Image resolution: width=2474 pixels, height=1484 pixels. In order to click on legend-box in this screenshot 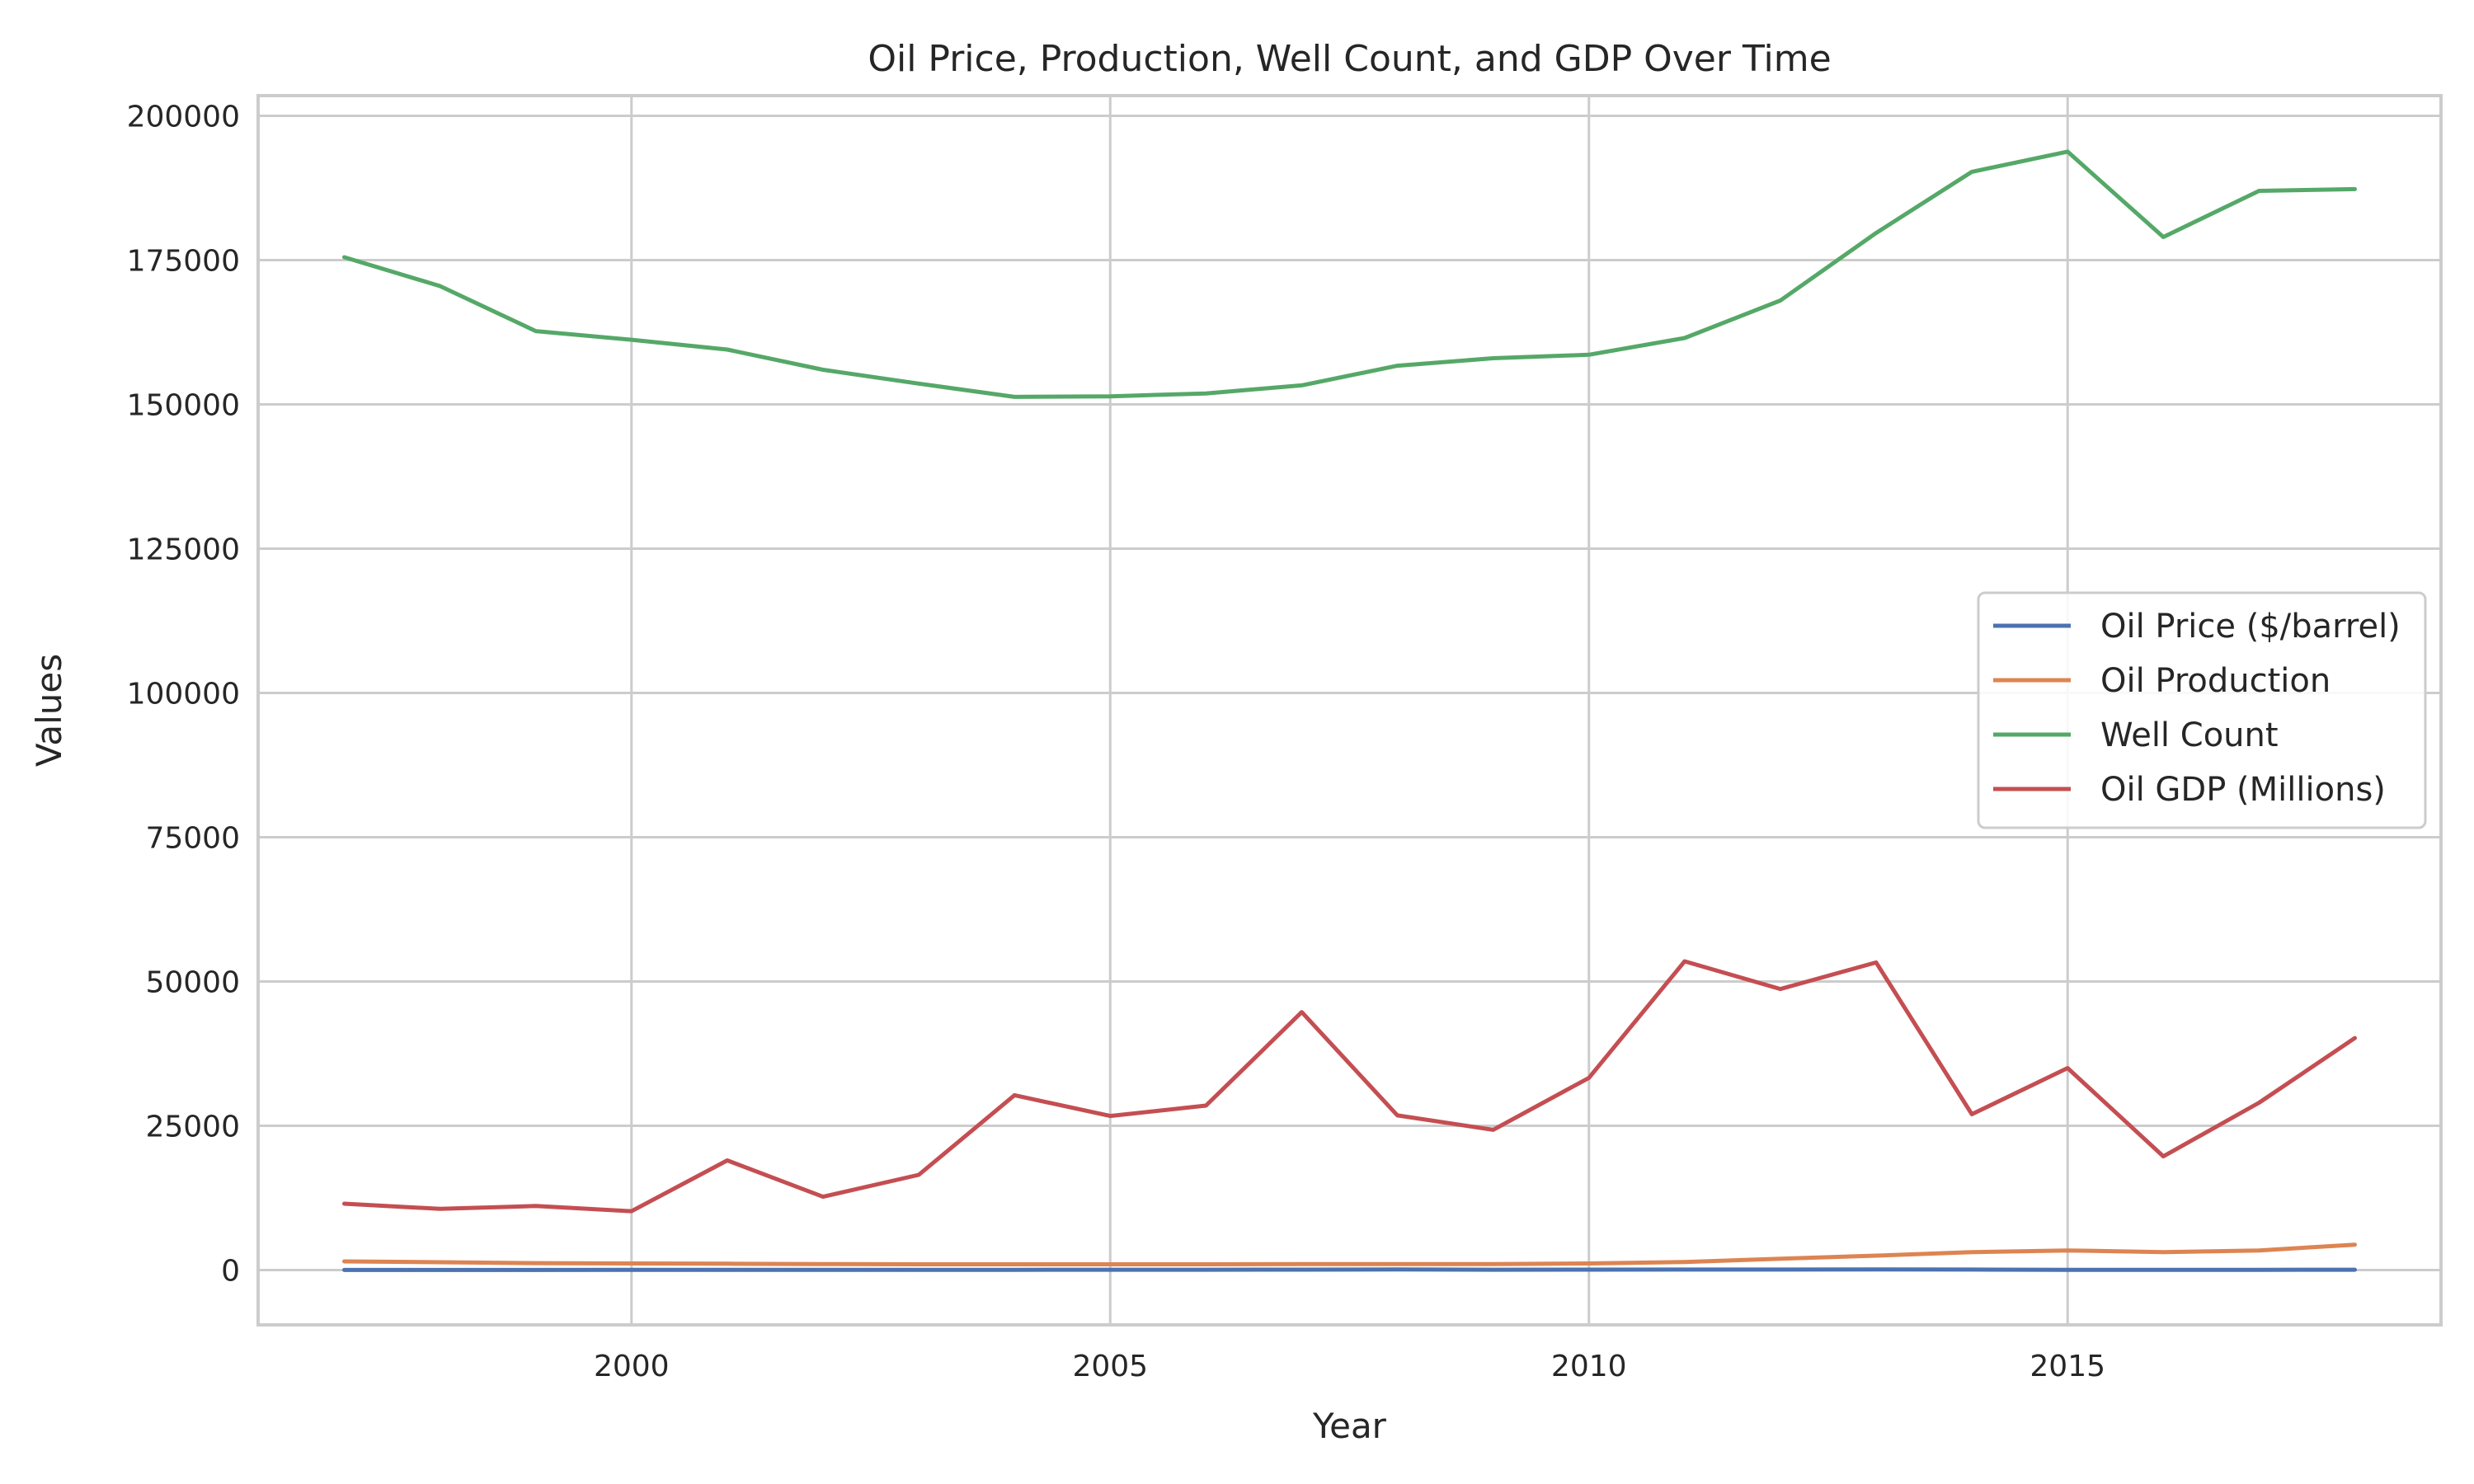, I will do `click(2202, 710)`.